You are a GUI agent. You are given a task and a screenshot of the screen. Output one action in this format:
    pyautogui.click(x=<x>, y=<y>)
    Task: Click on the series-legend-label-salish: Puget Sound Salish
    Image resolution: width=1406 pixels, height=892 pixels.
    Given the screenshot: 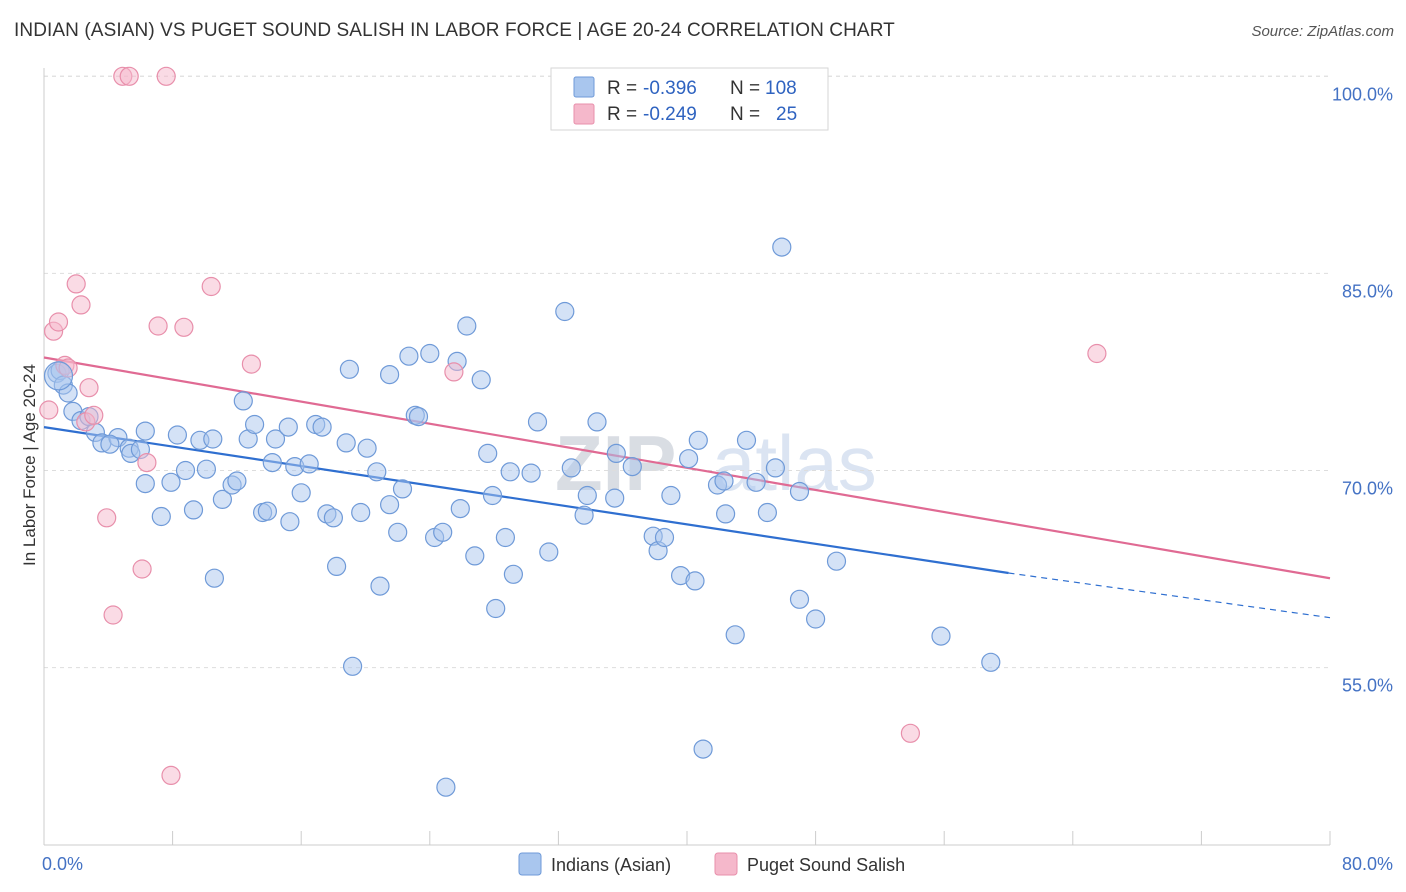 What is the action you would take?
    pyautogui.click(x=826, y=865)
    